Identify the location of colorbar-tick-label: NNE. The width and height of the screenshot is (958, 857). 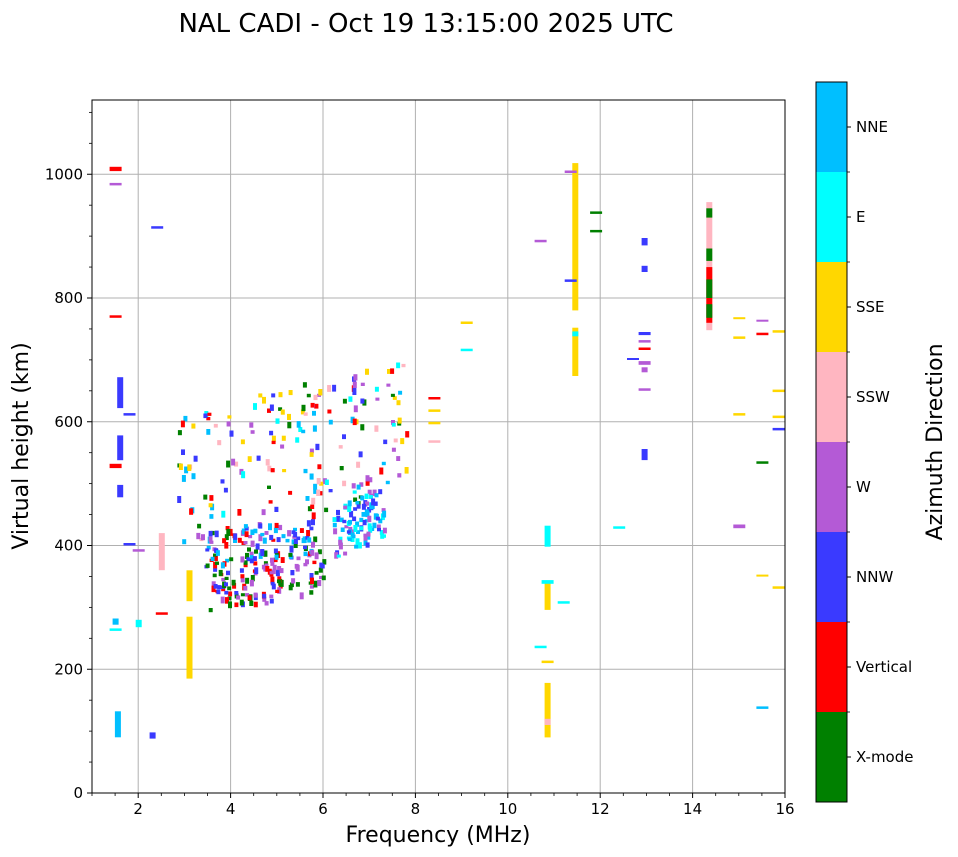
(872, 127).